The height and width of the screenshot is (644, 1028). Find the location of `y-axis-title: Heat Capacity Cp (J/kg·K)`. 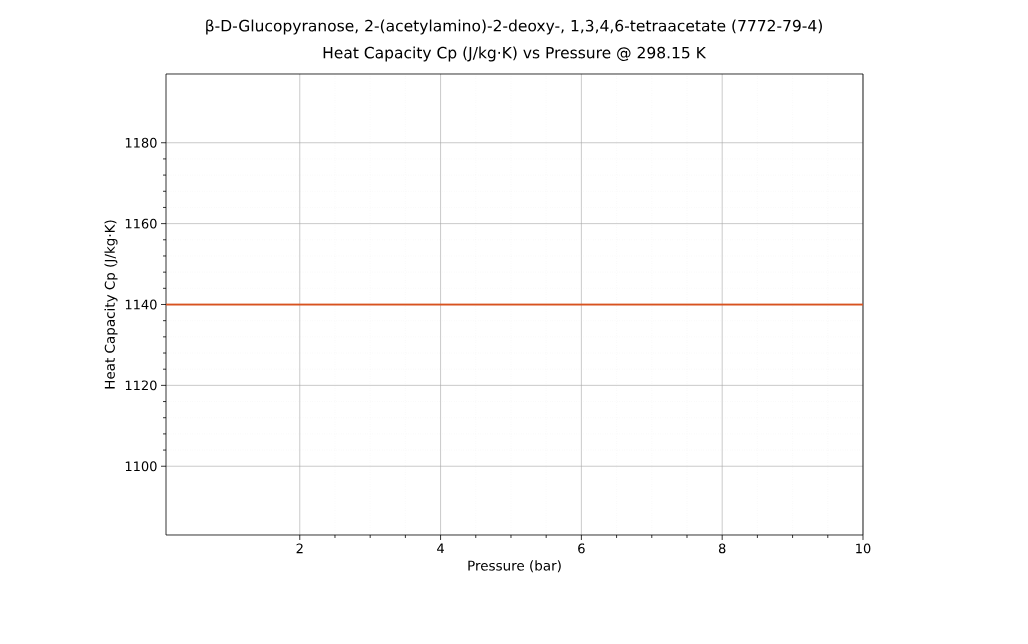

y-axis-title: Heat Capacity Cp (J/kg·K) is located at coordinates (111, 304).